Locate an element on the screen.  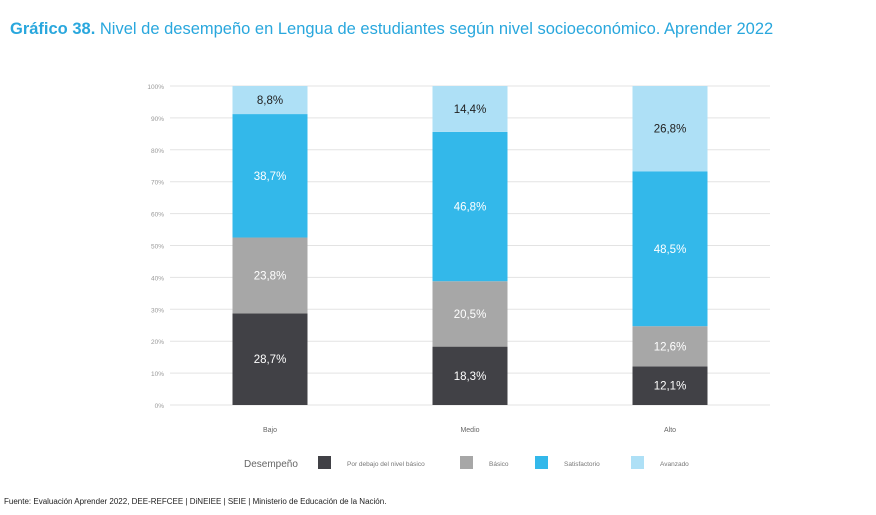
data-label: 48,5% is located at coordinates (670, 250).